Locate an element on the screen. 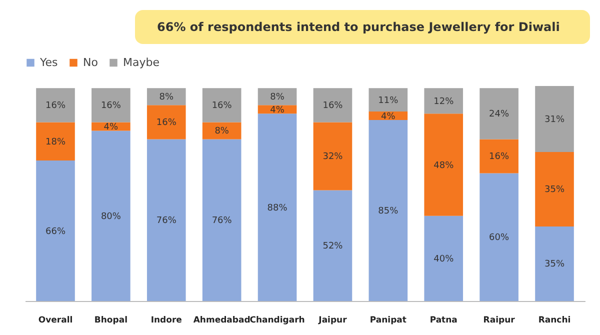  data-label: 80% is located at coordinates (111, 217).